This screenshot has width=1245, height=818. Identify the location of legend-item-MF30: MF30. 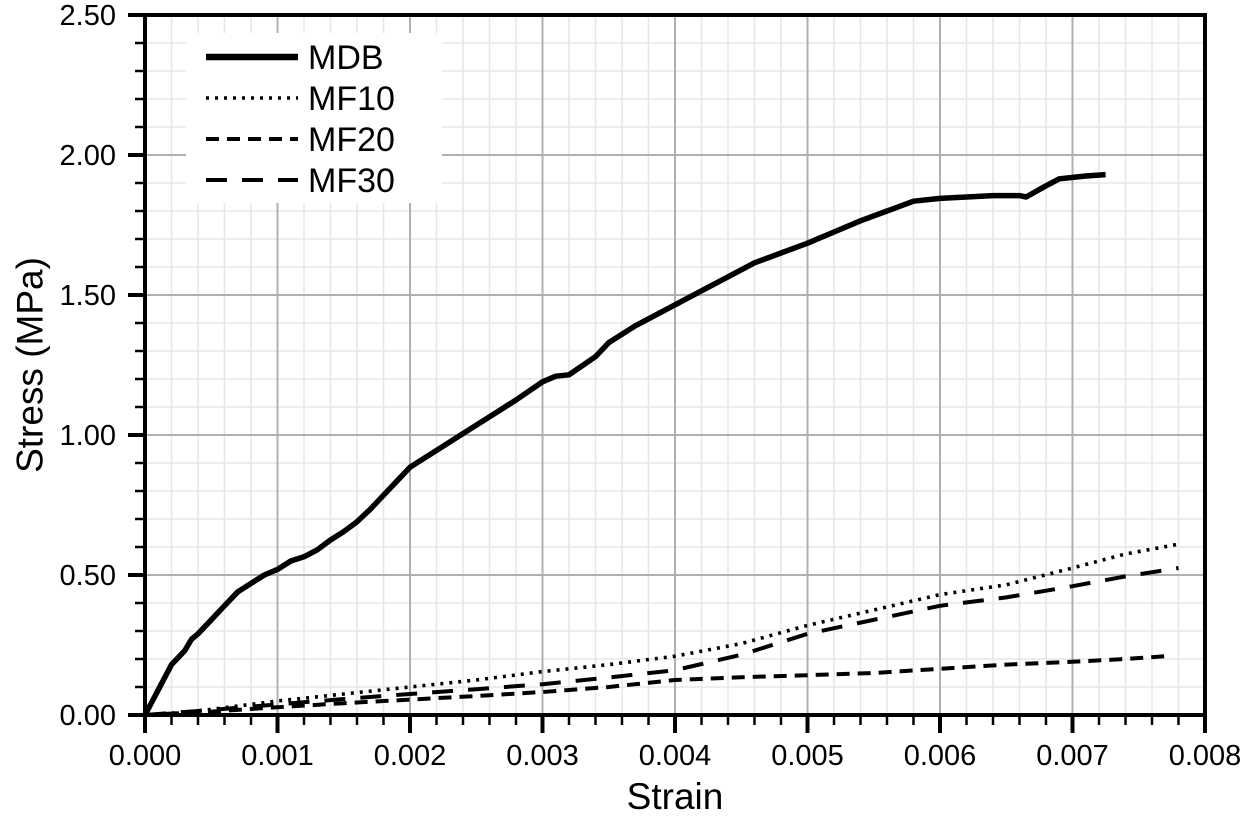
(300, 181).